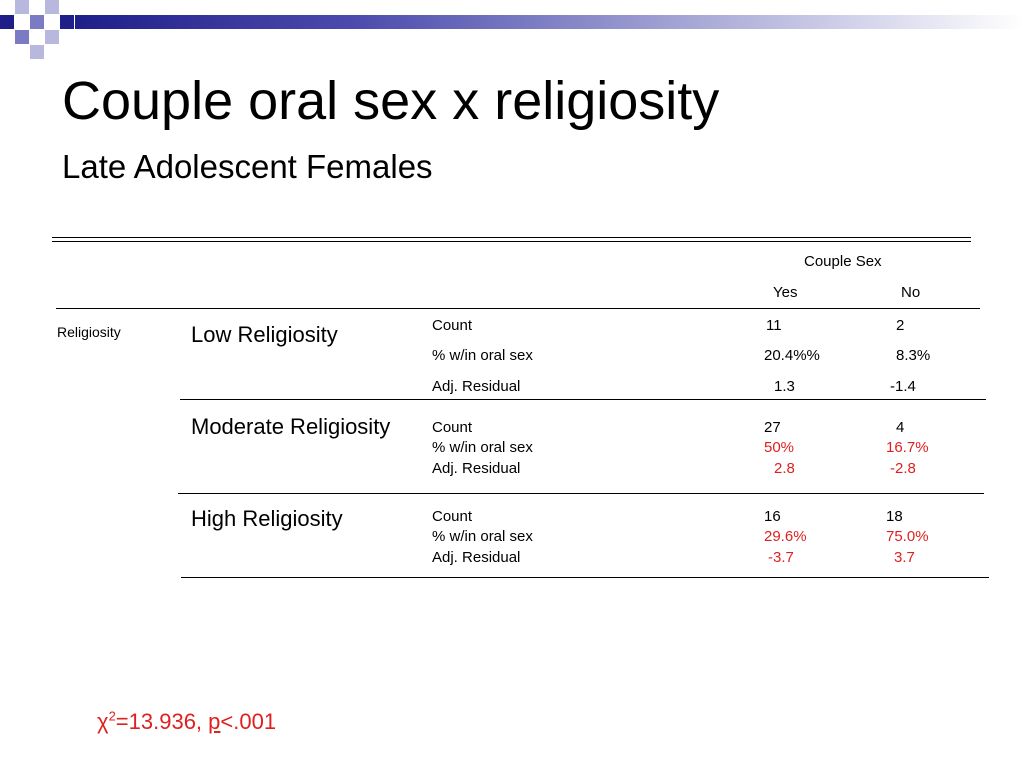  I want to click on cell-no: 8.3%, so click(913, 355).